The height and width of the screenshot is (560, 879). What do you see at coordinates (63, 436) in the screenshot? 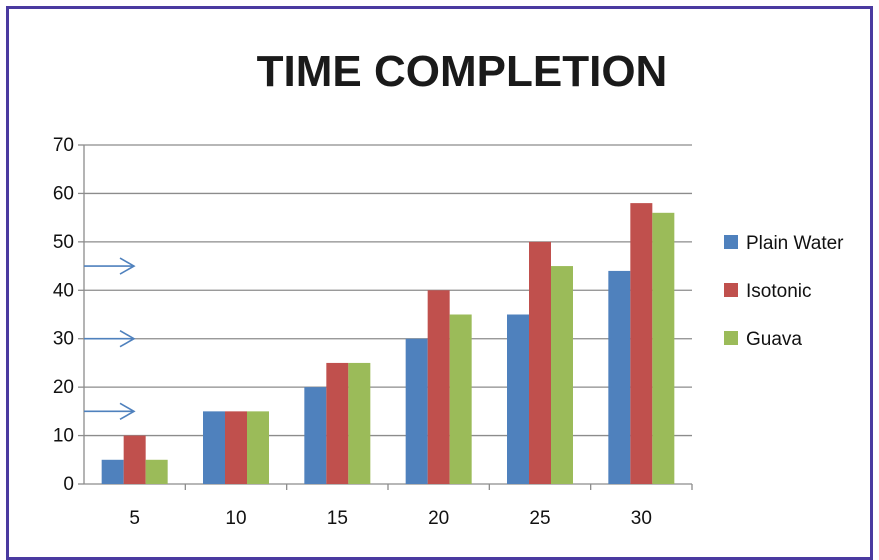
I see `y-tick-label-10: 10` at bounding box center [63, 436].